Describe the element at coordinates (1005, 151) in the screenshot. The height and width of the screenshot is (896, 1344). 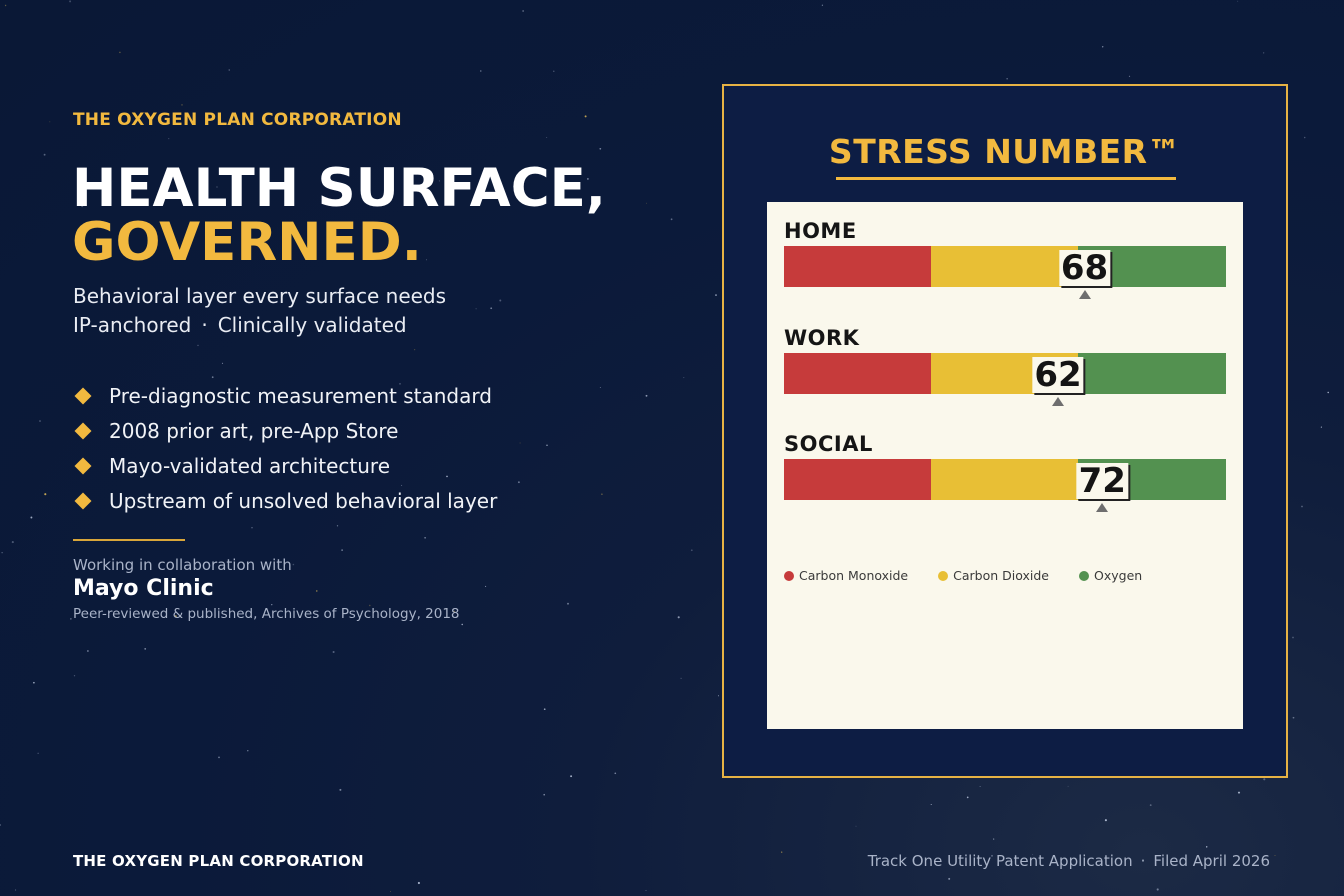
I see `panel-title: STRESS NUMBER™` at that location.